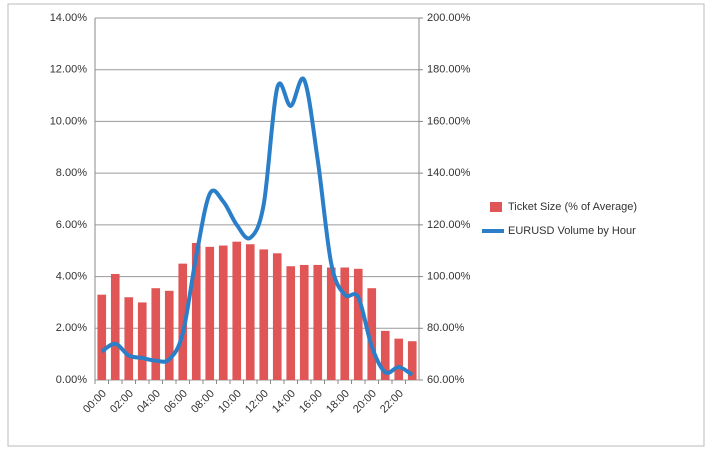 The height and width of the screenshot is (452, 713). I want to click on y2-tick-label: 120.00%, so click(449, 225).